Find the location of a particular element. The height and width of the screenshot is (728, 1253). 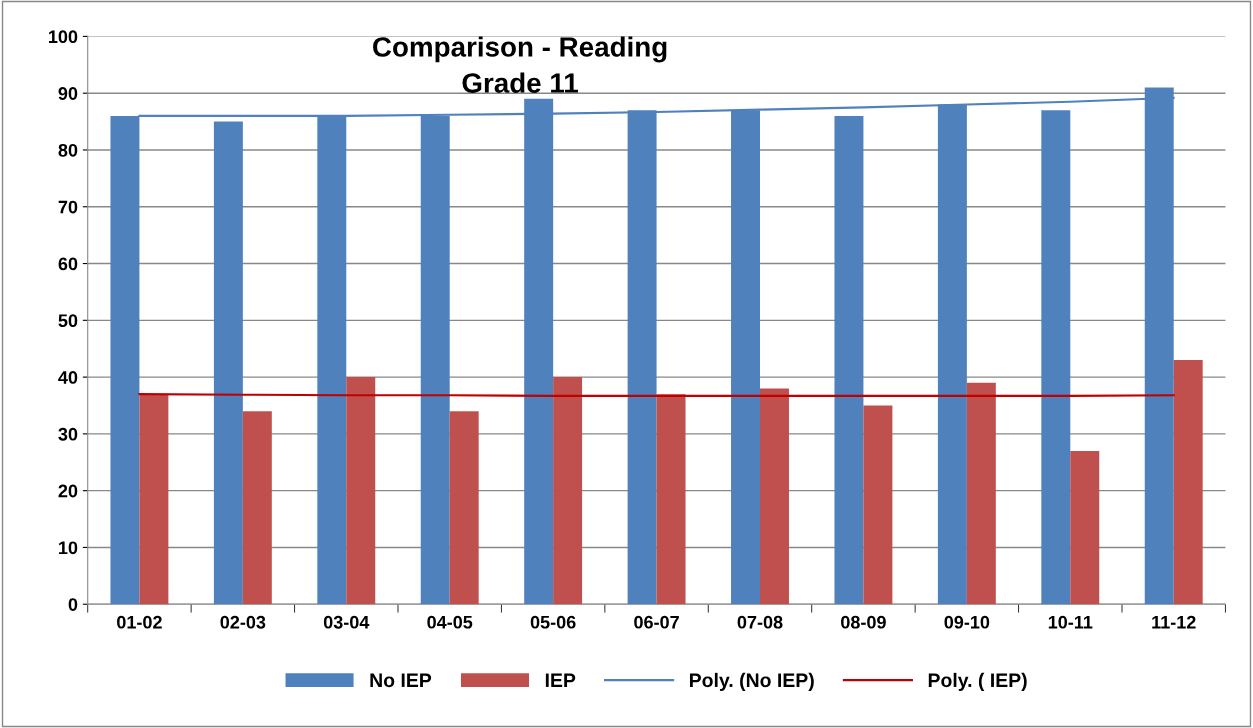

y-tick-label: 60 is located at coordinates (68, 264).